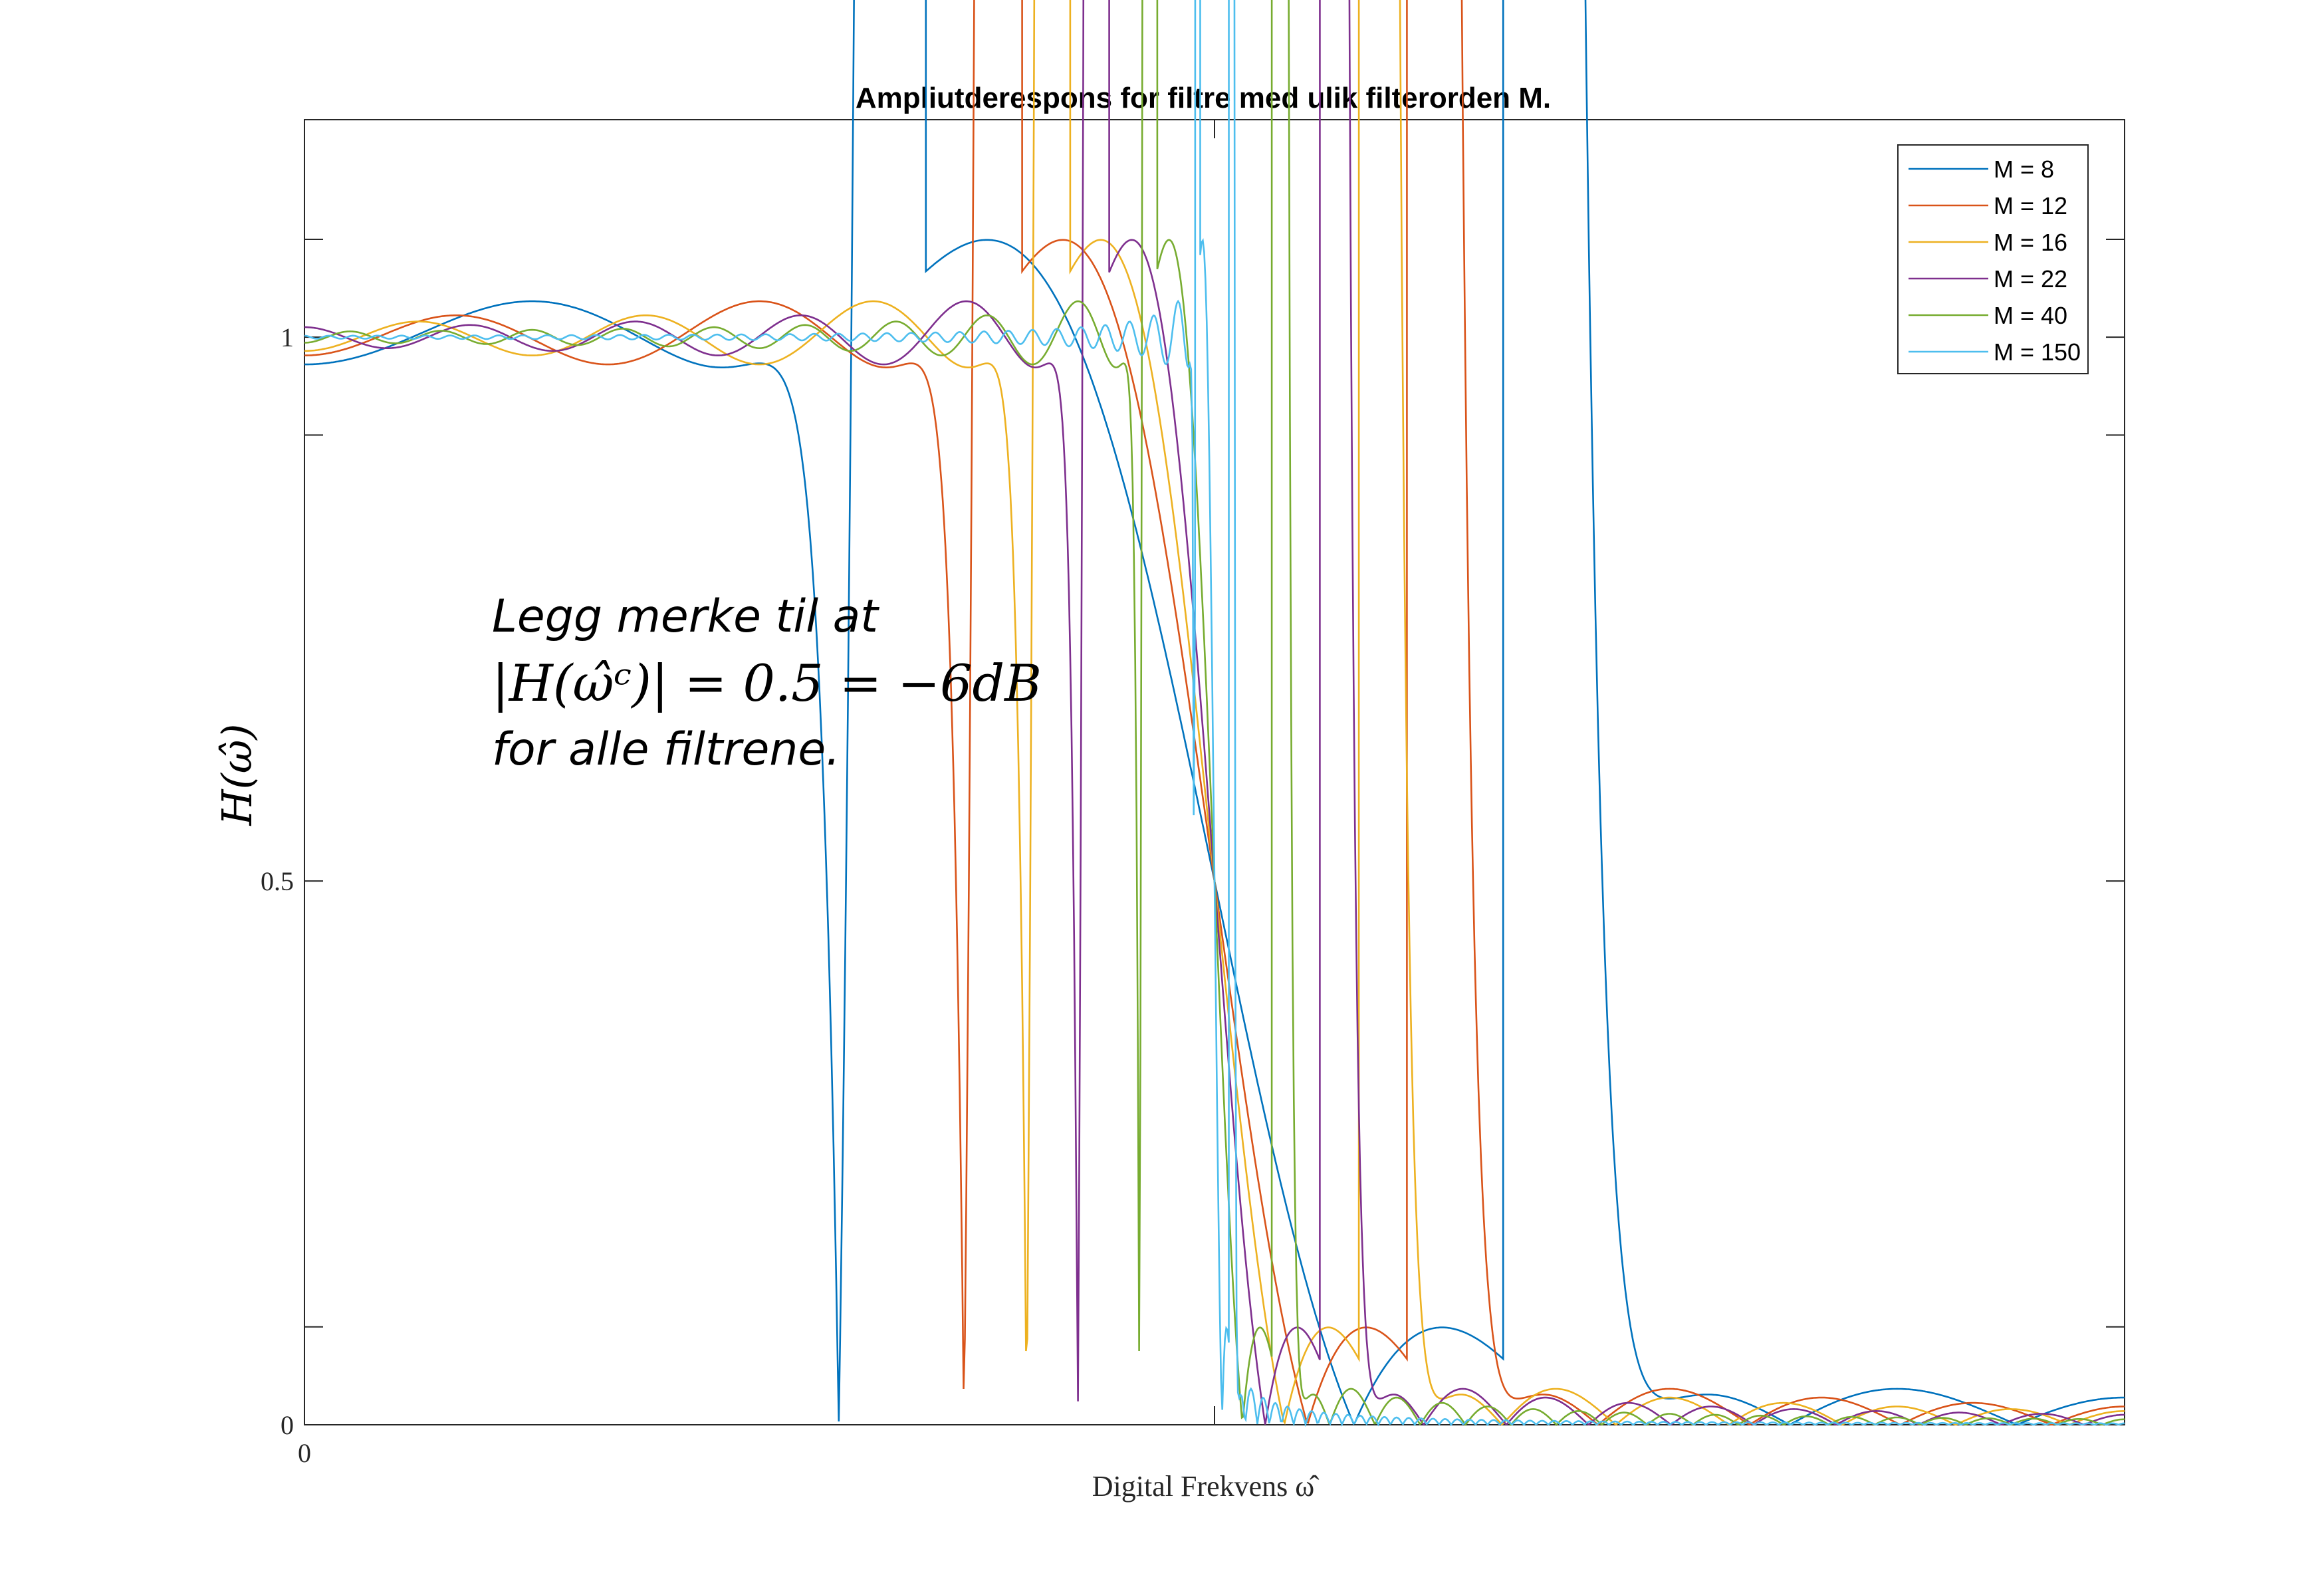 The image size is (2324, 1587). Describe the element at coordinates (666, 749) in the screenshot. I see `annotation-line-3: for alle filtrene.` at that location.